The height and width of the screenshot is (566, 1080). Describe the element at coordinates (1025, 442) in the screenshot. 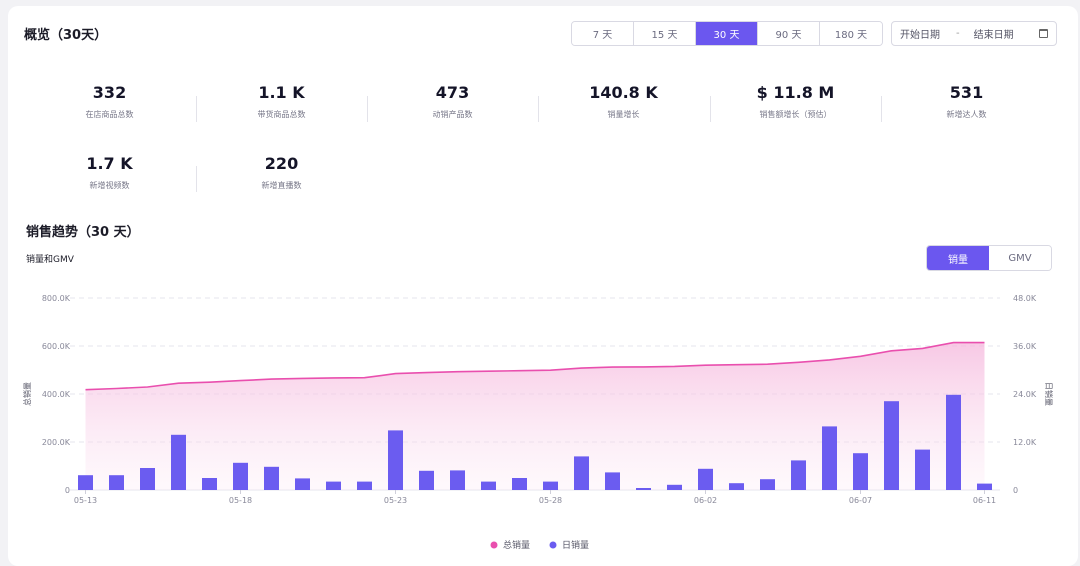

I see `right-tick-label: 12.0K` at that location.